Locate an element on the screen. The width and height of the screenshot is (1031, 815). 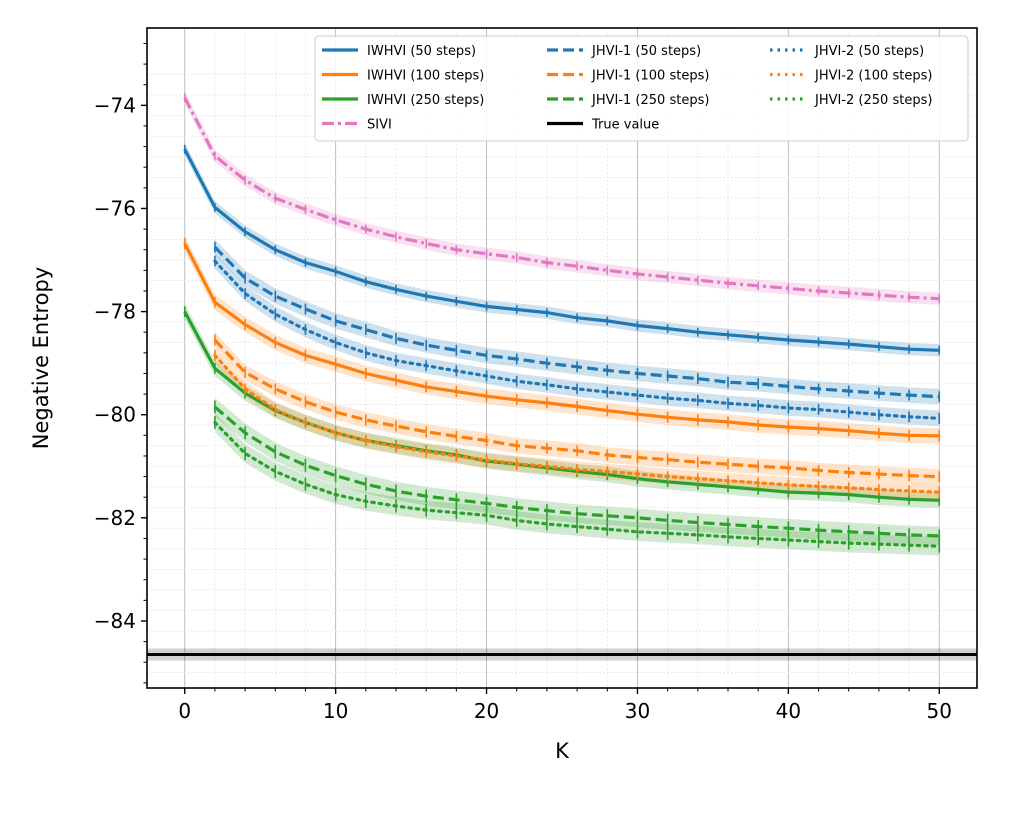
legend-label: JHVI-2 (50 steps) is located at coordinates (869, 51).